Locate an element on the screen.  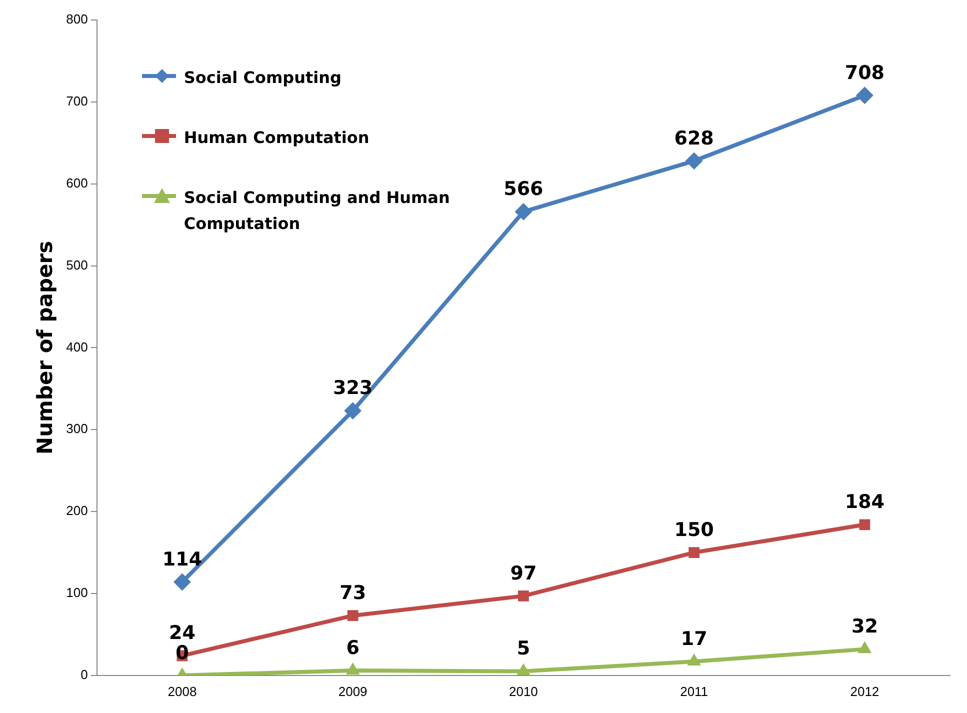
data-label: 24 is located at coordinates (182, 633).